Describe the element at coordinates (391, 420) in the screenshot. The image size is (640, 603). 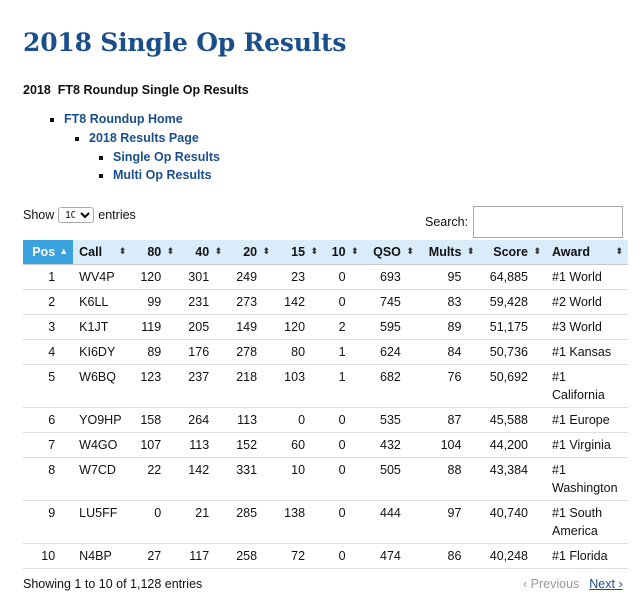
I see `cell-qso: 535` at that location.